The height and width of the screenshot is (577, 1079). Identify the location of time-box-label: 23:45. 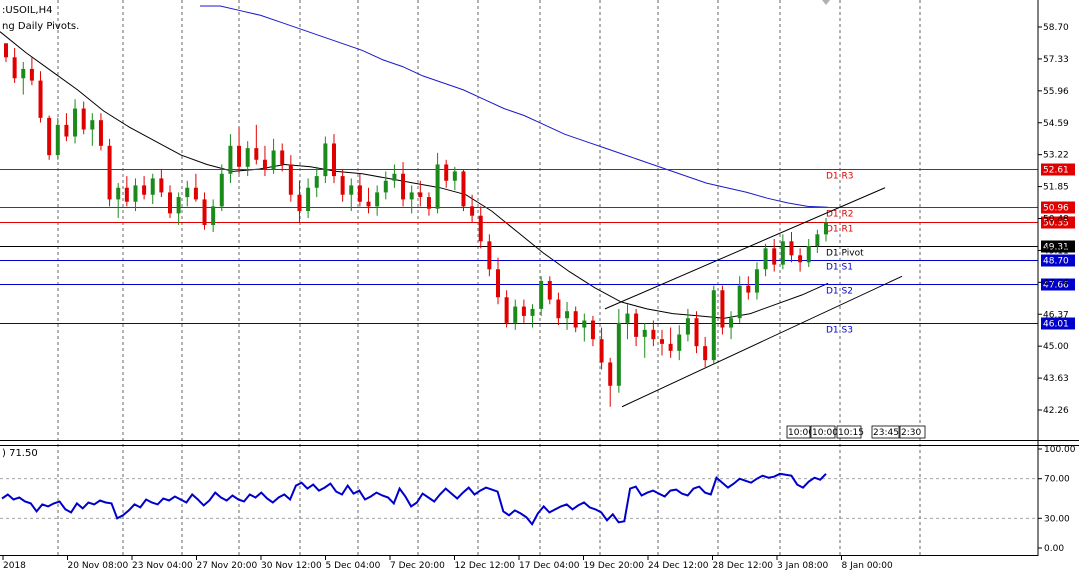
(886, 433).